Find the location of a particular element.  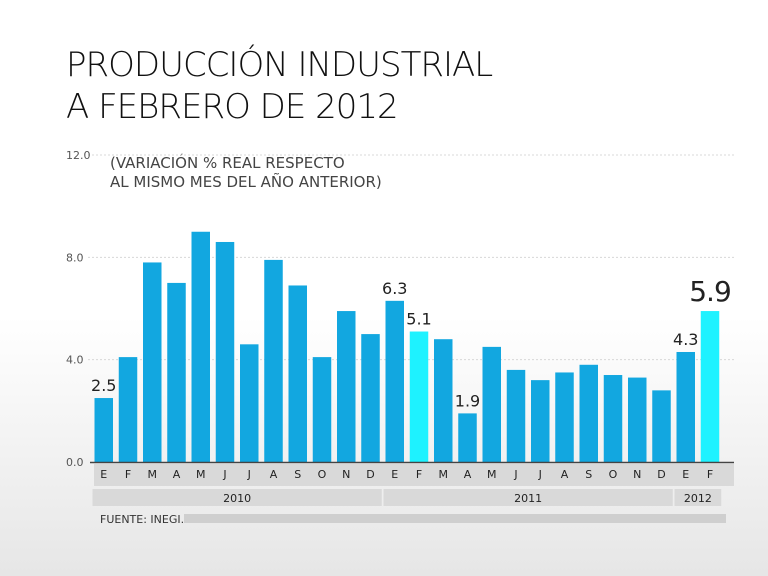

data-label: 2.5 is located at coordinates (103, 385).